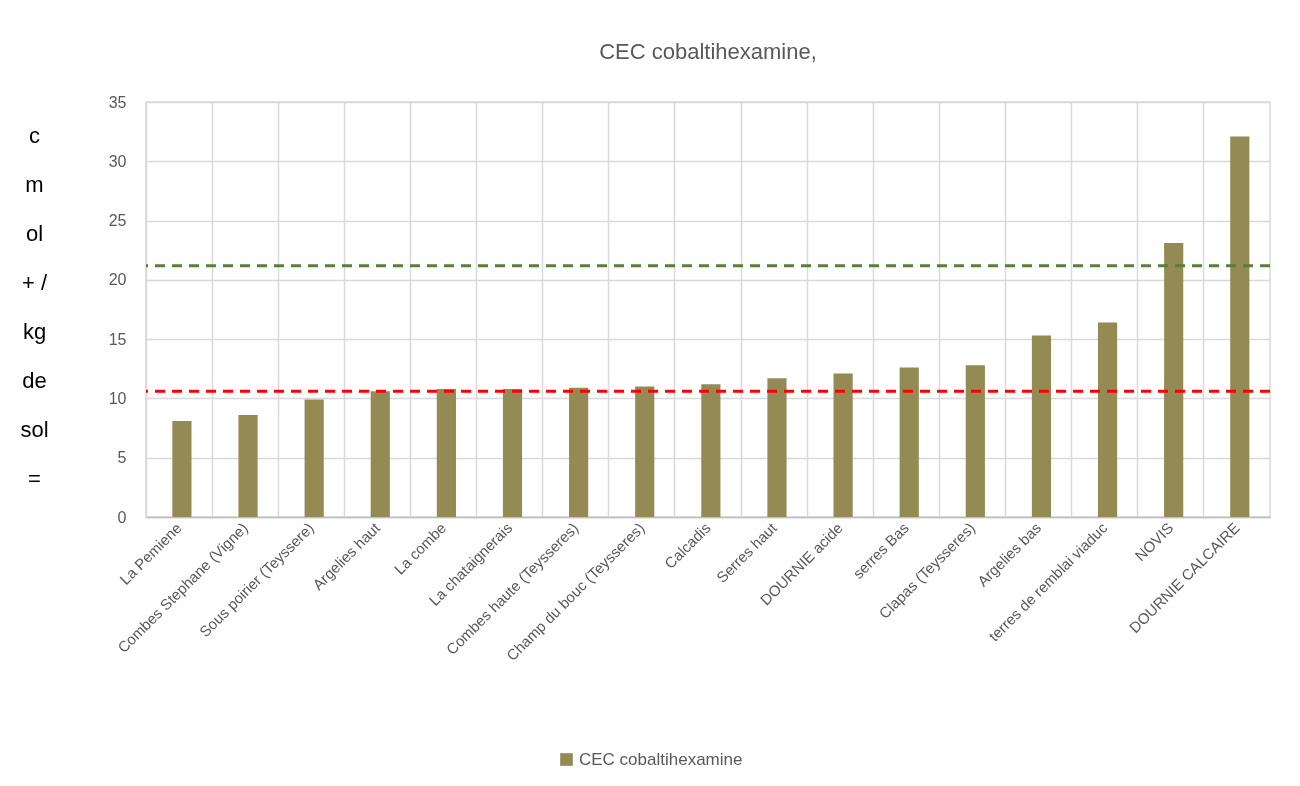 Image resolution: width=1300 pixels, height=786 pixels. What do you see at coordinates (117, 398) in the screenshot?
I see `y-tick-label: 10` at bounding box center [117, 398].